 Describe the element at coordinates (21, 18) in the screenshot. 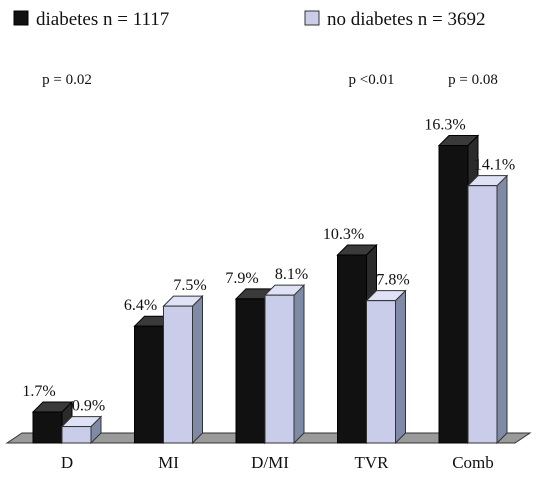

I see `legend-swatch-diabetes` at that location.